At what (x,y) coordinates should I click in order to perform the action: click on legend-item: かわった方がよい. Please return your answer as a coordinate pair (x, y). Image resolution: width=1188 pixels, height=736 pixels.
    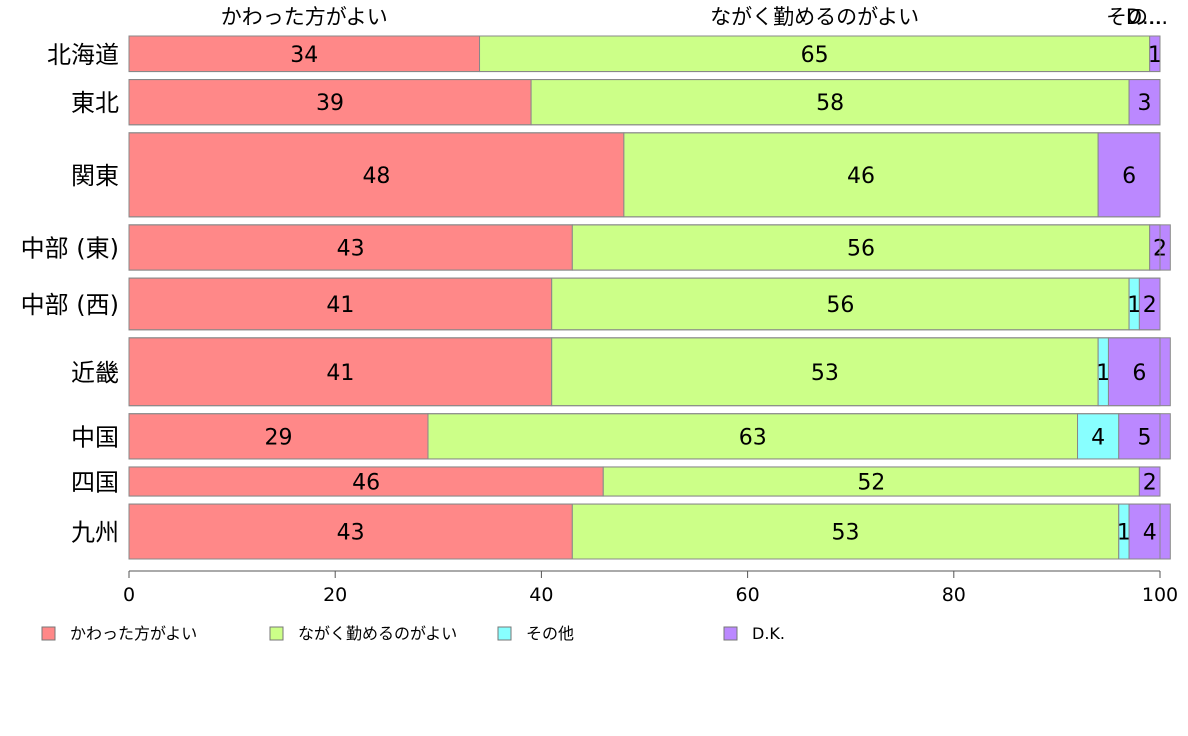
    Looking at the image, I should click on (119, 633).